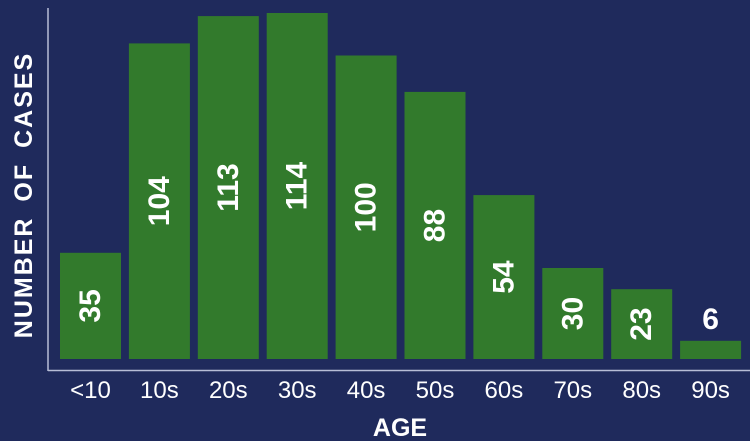 This screenshot has width=750, height=441. Describe the element at coordinates (641, 390) in the screenshot. I see `x-tick-label-8: 80s` at that location.